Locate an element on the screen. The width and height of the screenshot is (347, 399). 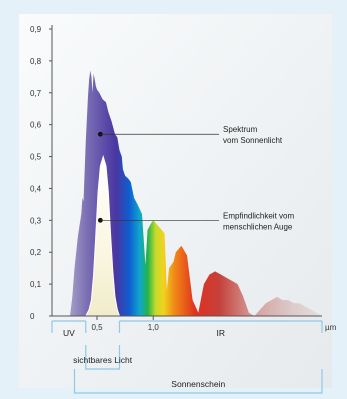
y-tick-label: 0,6 is located at coordinates (36, 125).